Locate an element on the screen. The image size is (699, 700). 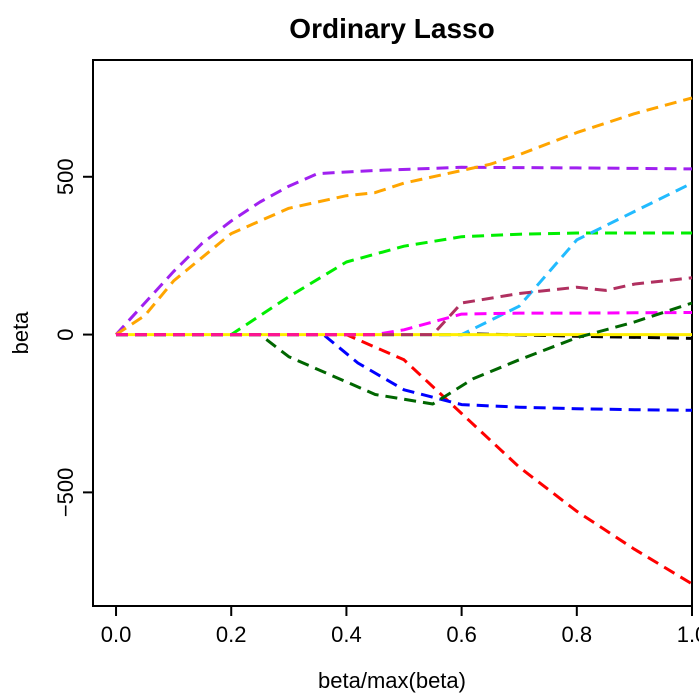
x-tick-label: 0.0 is located at coordinates (116, 634).